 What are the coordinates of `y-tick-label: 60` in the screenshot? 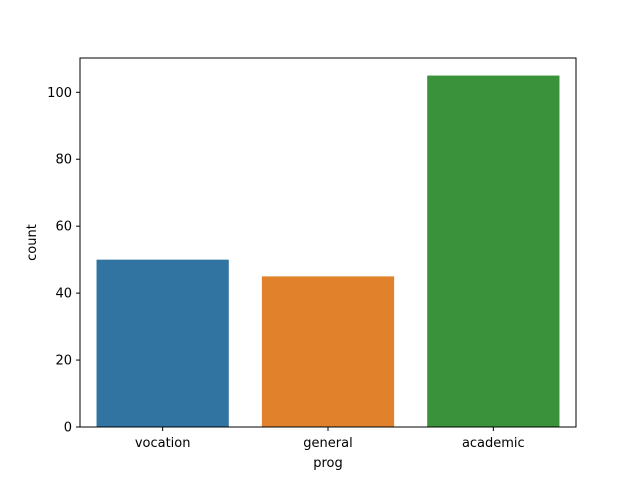 It's located at (63, 227).